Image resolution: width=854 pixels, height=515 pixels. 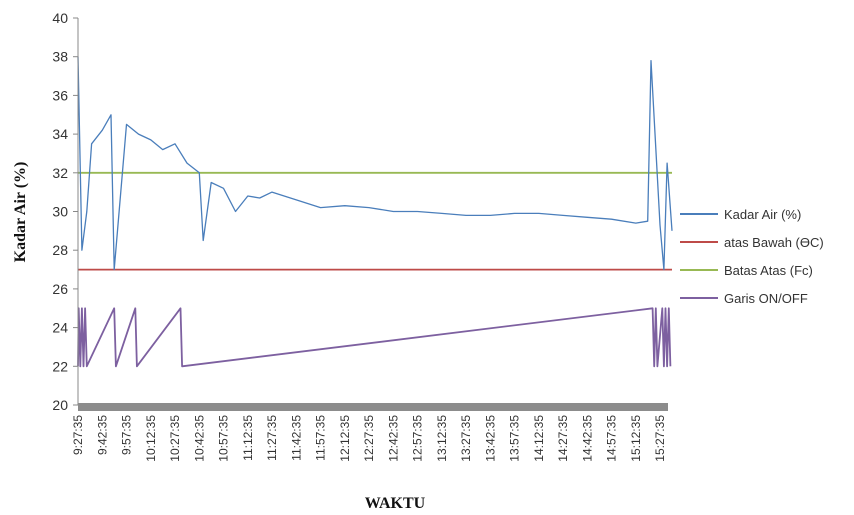 What do you see at coordinates (636, 438) in the screenshot?
I see `x-tick-label: 15:12:35` at bounding box center [636, 438].